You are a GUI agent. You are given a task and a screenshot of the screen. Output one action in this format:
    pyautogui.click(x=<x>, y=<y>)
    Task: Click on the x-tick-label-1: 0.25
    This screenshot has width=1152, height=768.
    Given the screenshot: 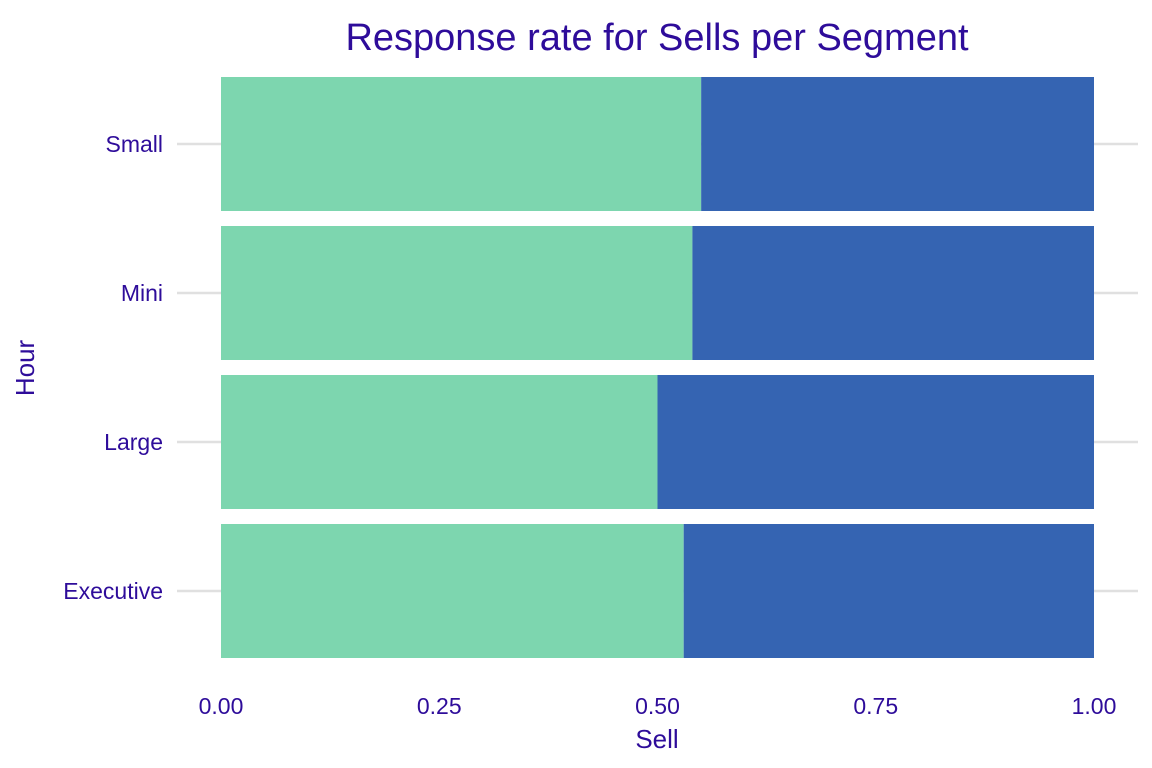 What is the action you would take?
    pyautogui.click(x=439, y=706)
    